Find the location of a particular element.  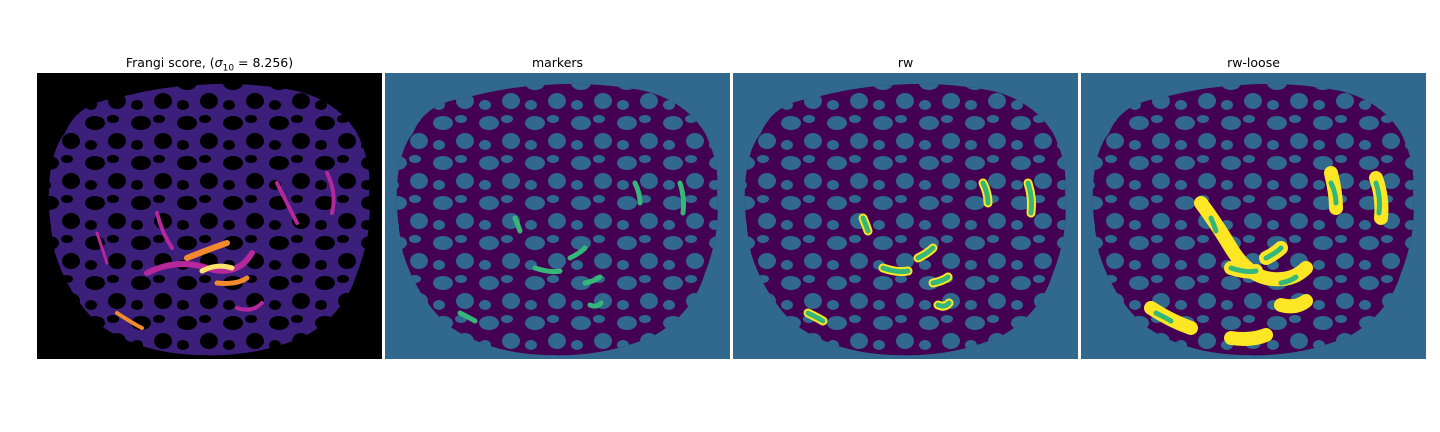

panel-title-markers: markers is located at coordinates (557, 62).